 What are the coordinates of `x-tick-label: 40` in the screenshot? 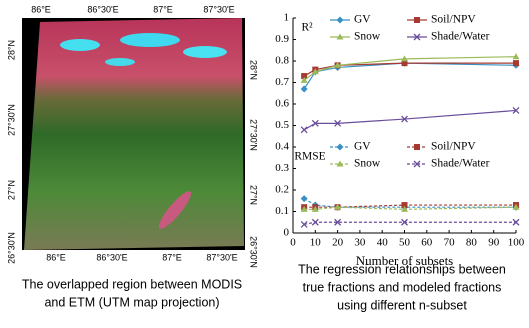 It's located at (383, 243).